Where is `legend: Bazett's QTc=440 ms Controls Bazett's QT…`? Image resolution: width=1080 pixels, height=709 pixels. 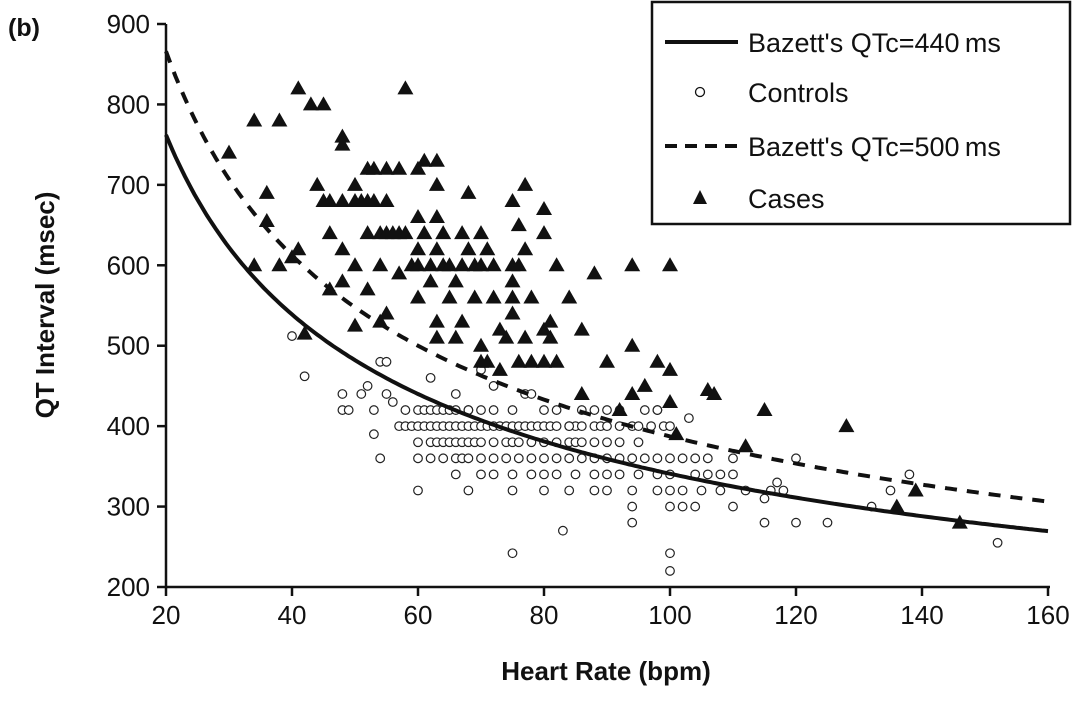
legend: Bazett's QTc=440 ms Controls Bazett's QT… is located at coordinates (861, 113).